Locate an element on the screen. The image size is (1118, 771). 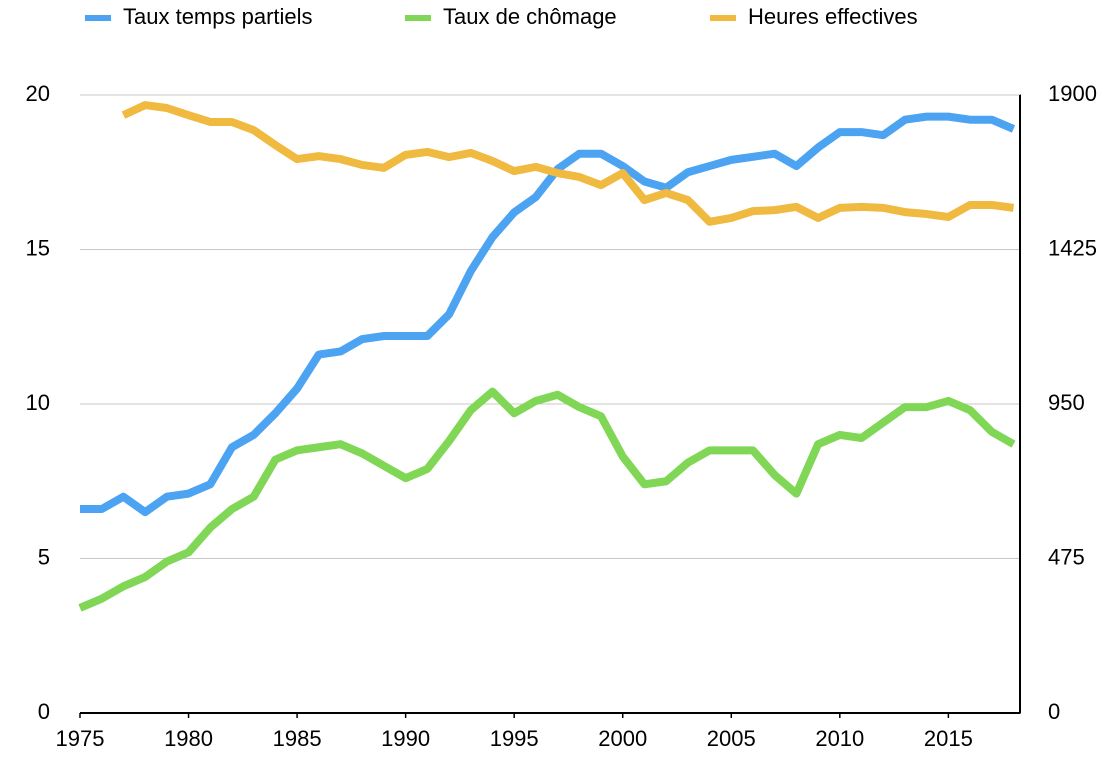
y2-tick-label: 950 is located at coordinates (1066, 402).